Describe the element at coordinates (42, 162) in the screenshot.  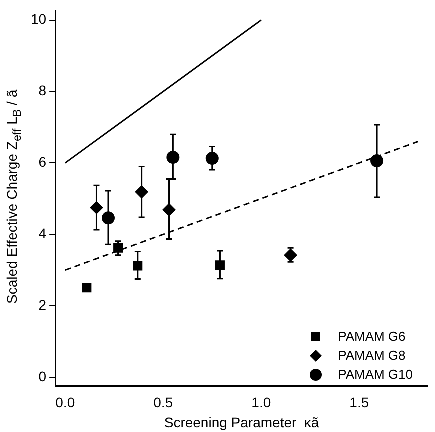
I see `y-tick-label: 6` at that location.